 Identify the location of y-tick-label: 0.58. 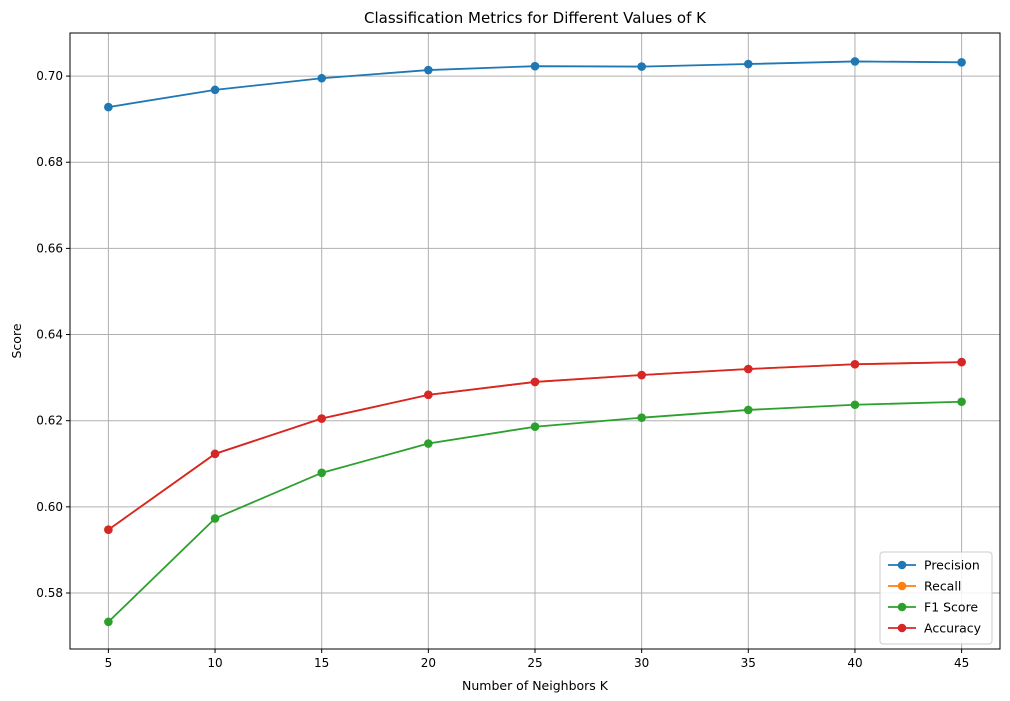
(49, 593).